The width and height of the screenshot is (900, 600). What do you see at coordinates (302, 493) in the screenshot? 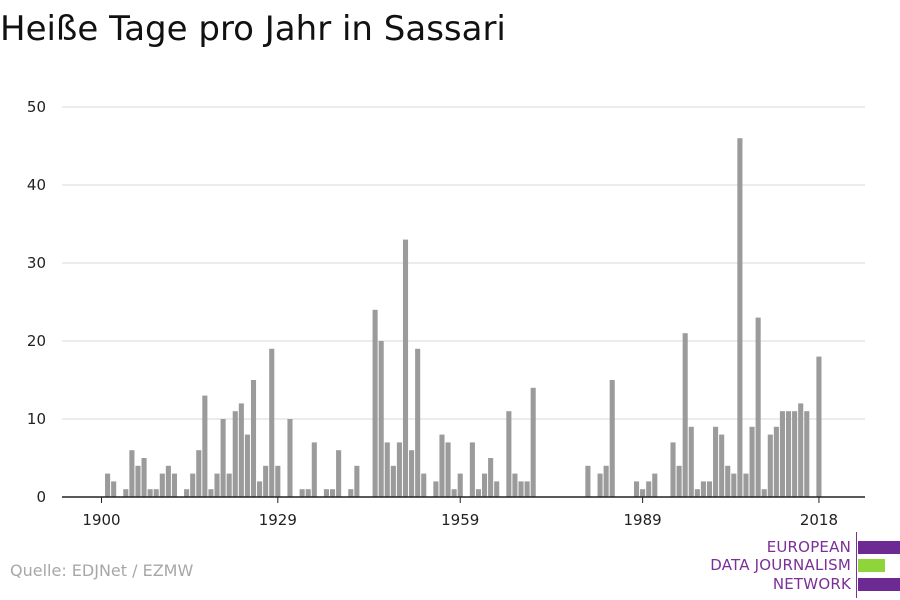
I see `bar-1933` at bounding box center [302, 493].